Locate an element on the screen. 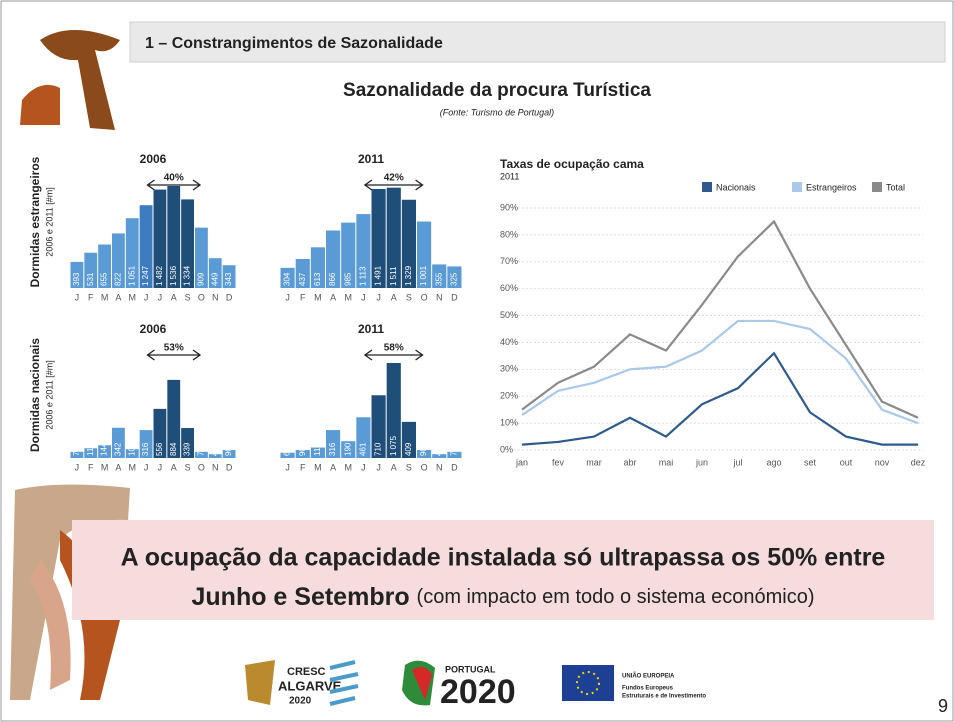 This screenshot has width=954, height=722. value-label: 556 is located at coordinates (159, 449).